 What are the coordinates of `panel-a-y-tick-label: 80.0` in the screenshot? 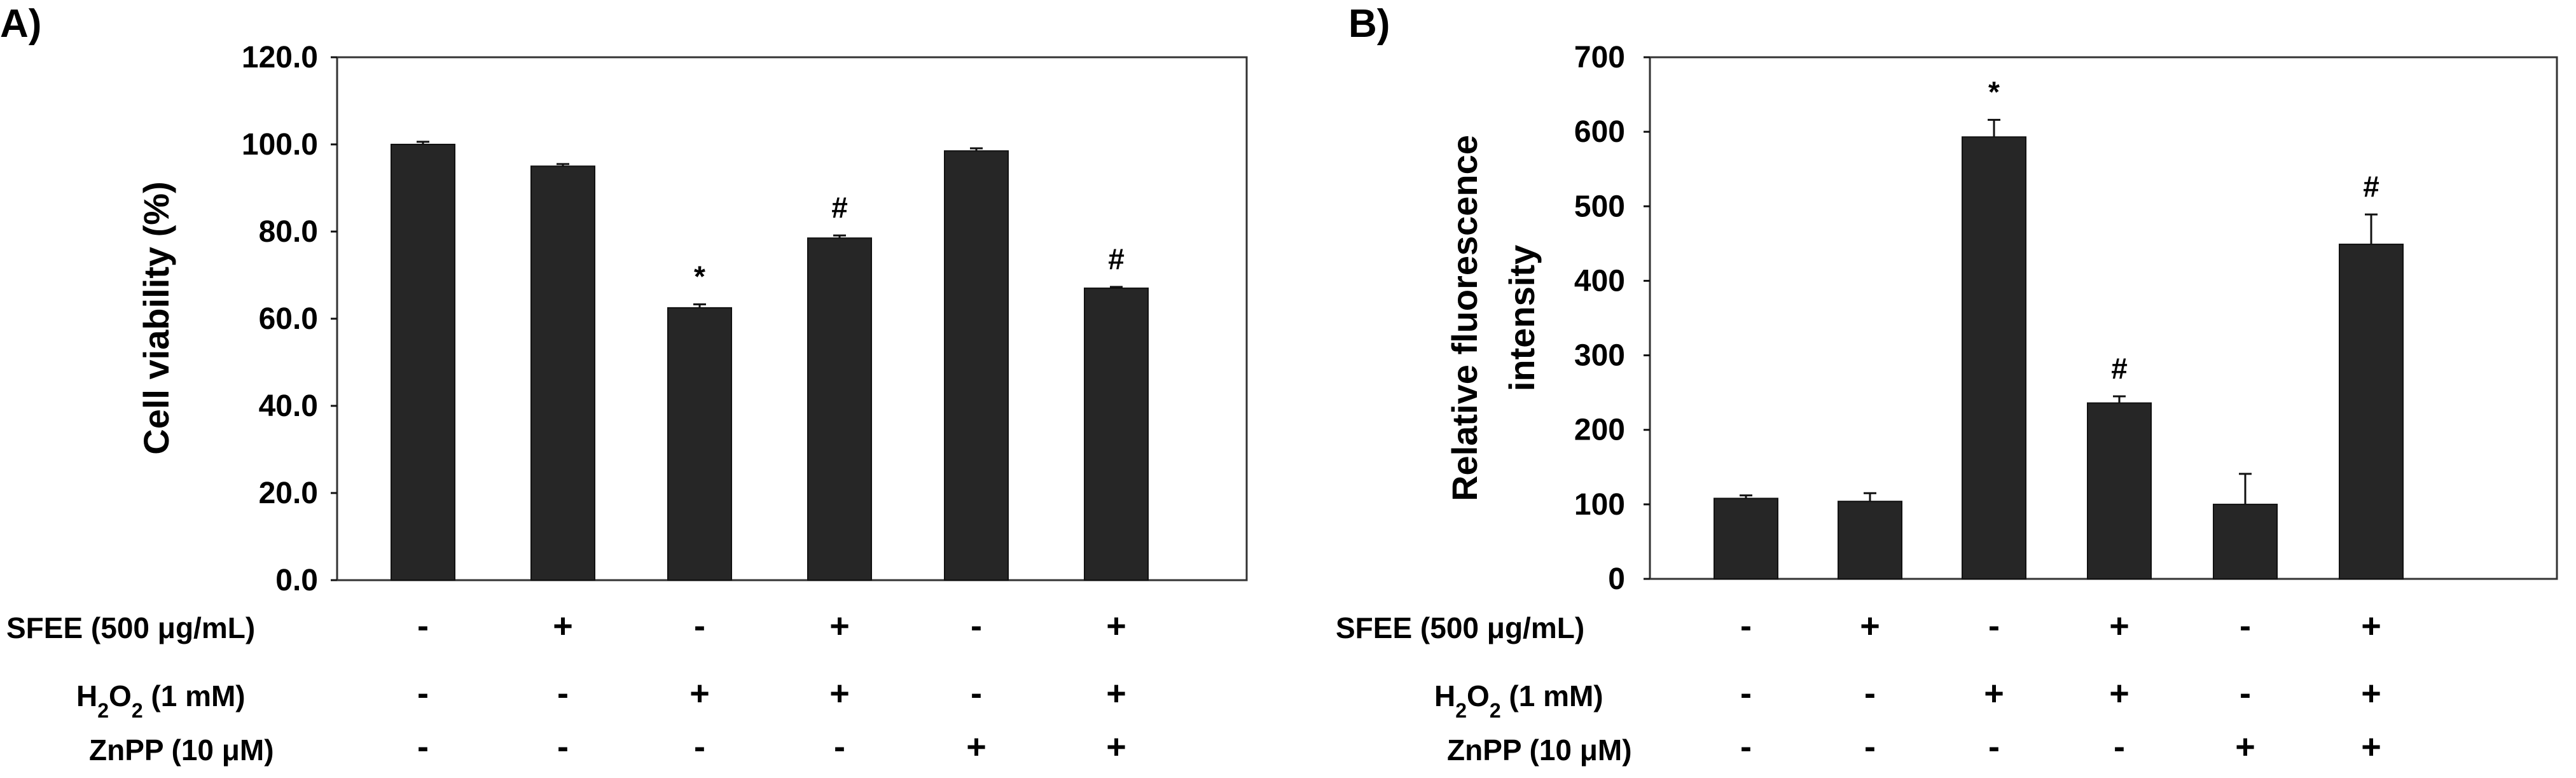 It's located at (288, 232).